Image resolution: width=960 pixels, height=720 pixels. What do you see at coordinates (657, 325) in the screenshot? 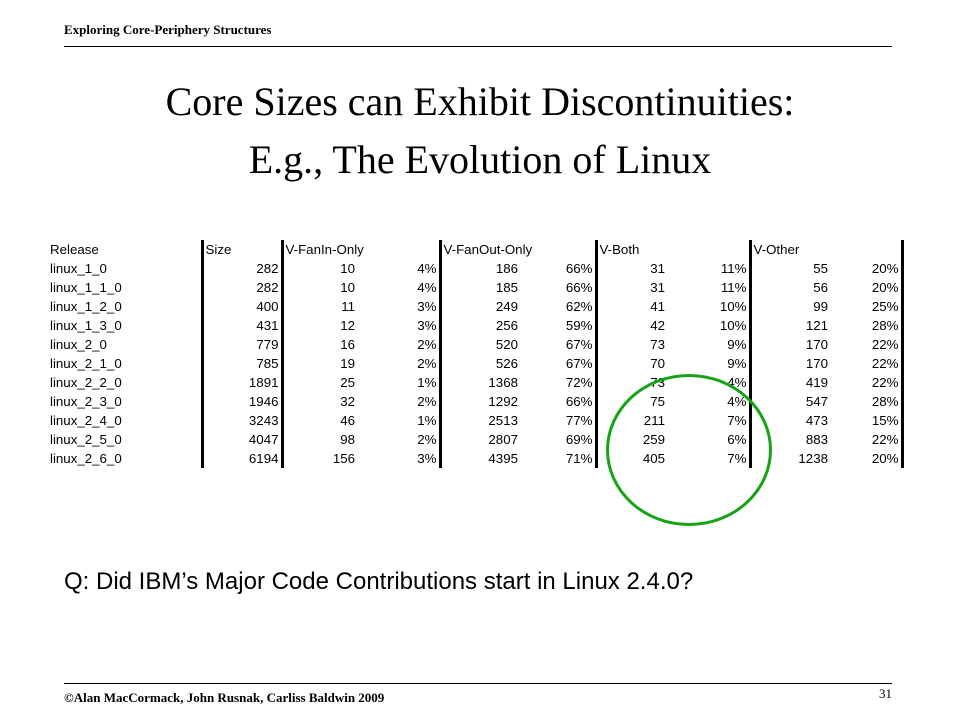
I see `table-cell: 42` at bounding box center [657, 325].